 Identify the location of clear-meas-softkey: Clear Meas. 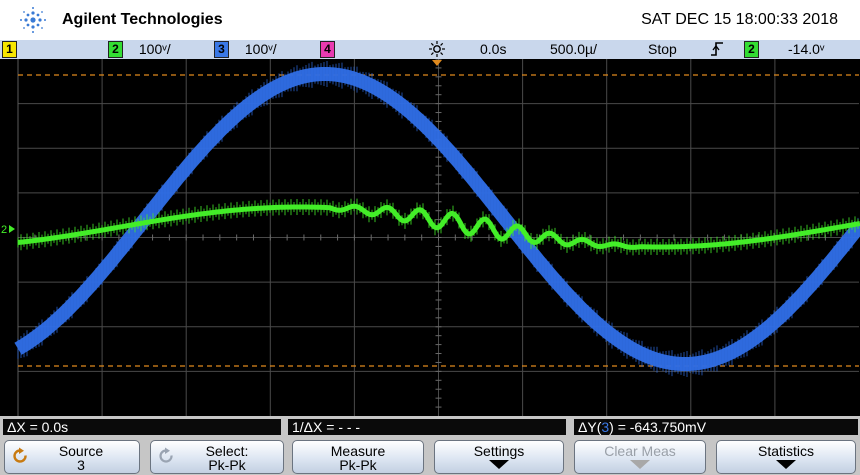
(640, 457).